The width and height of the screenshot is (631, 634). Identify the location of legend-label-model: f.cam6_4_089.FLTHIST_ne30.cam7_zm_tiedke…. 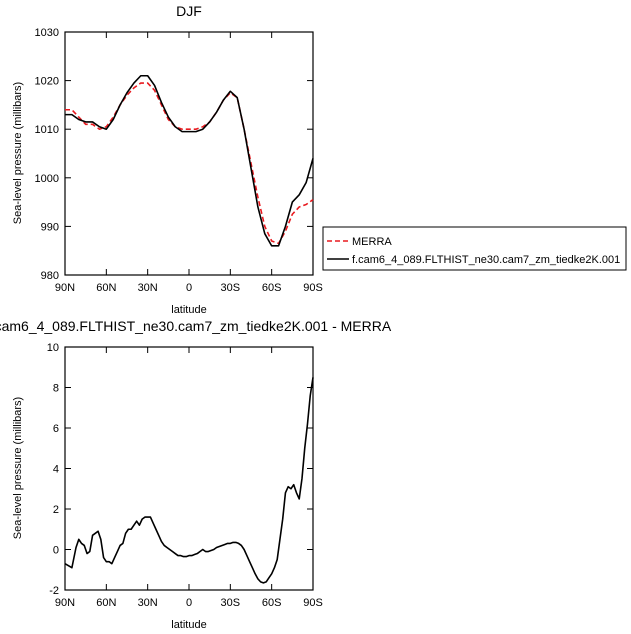
(486, 260).